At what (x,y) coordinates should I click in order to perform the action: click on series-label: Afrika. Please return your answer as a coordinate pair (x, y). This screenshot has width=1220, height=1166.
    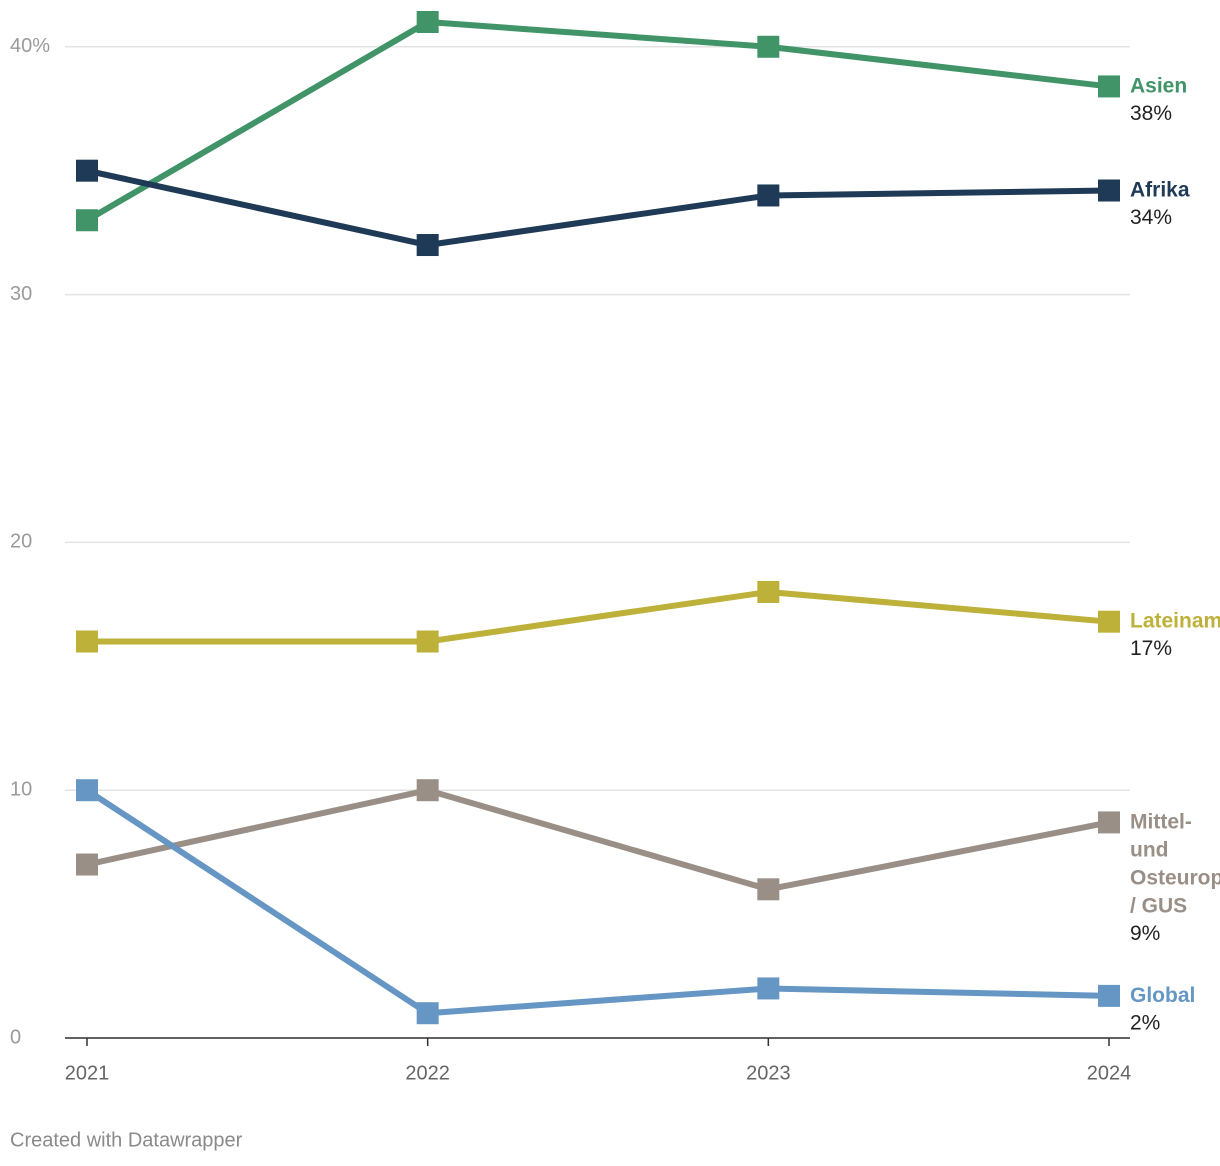
    Looking at the image, I should click on (1160, 189).